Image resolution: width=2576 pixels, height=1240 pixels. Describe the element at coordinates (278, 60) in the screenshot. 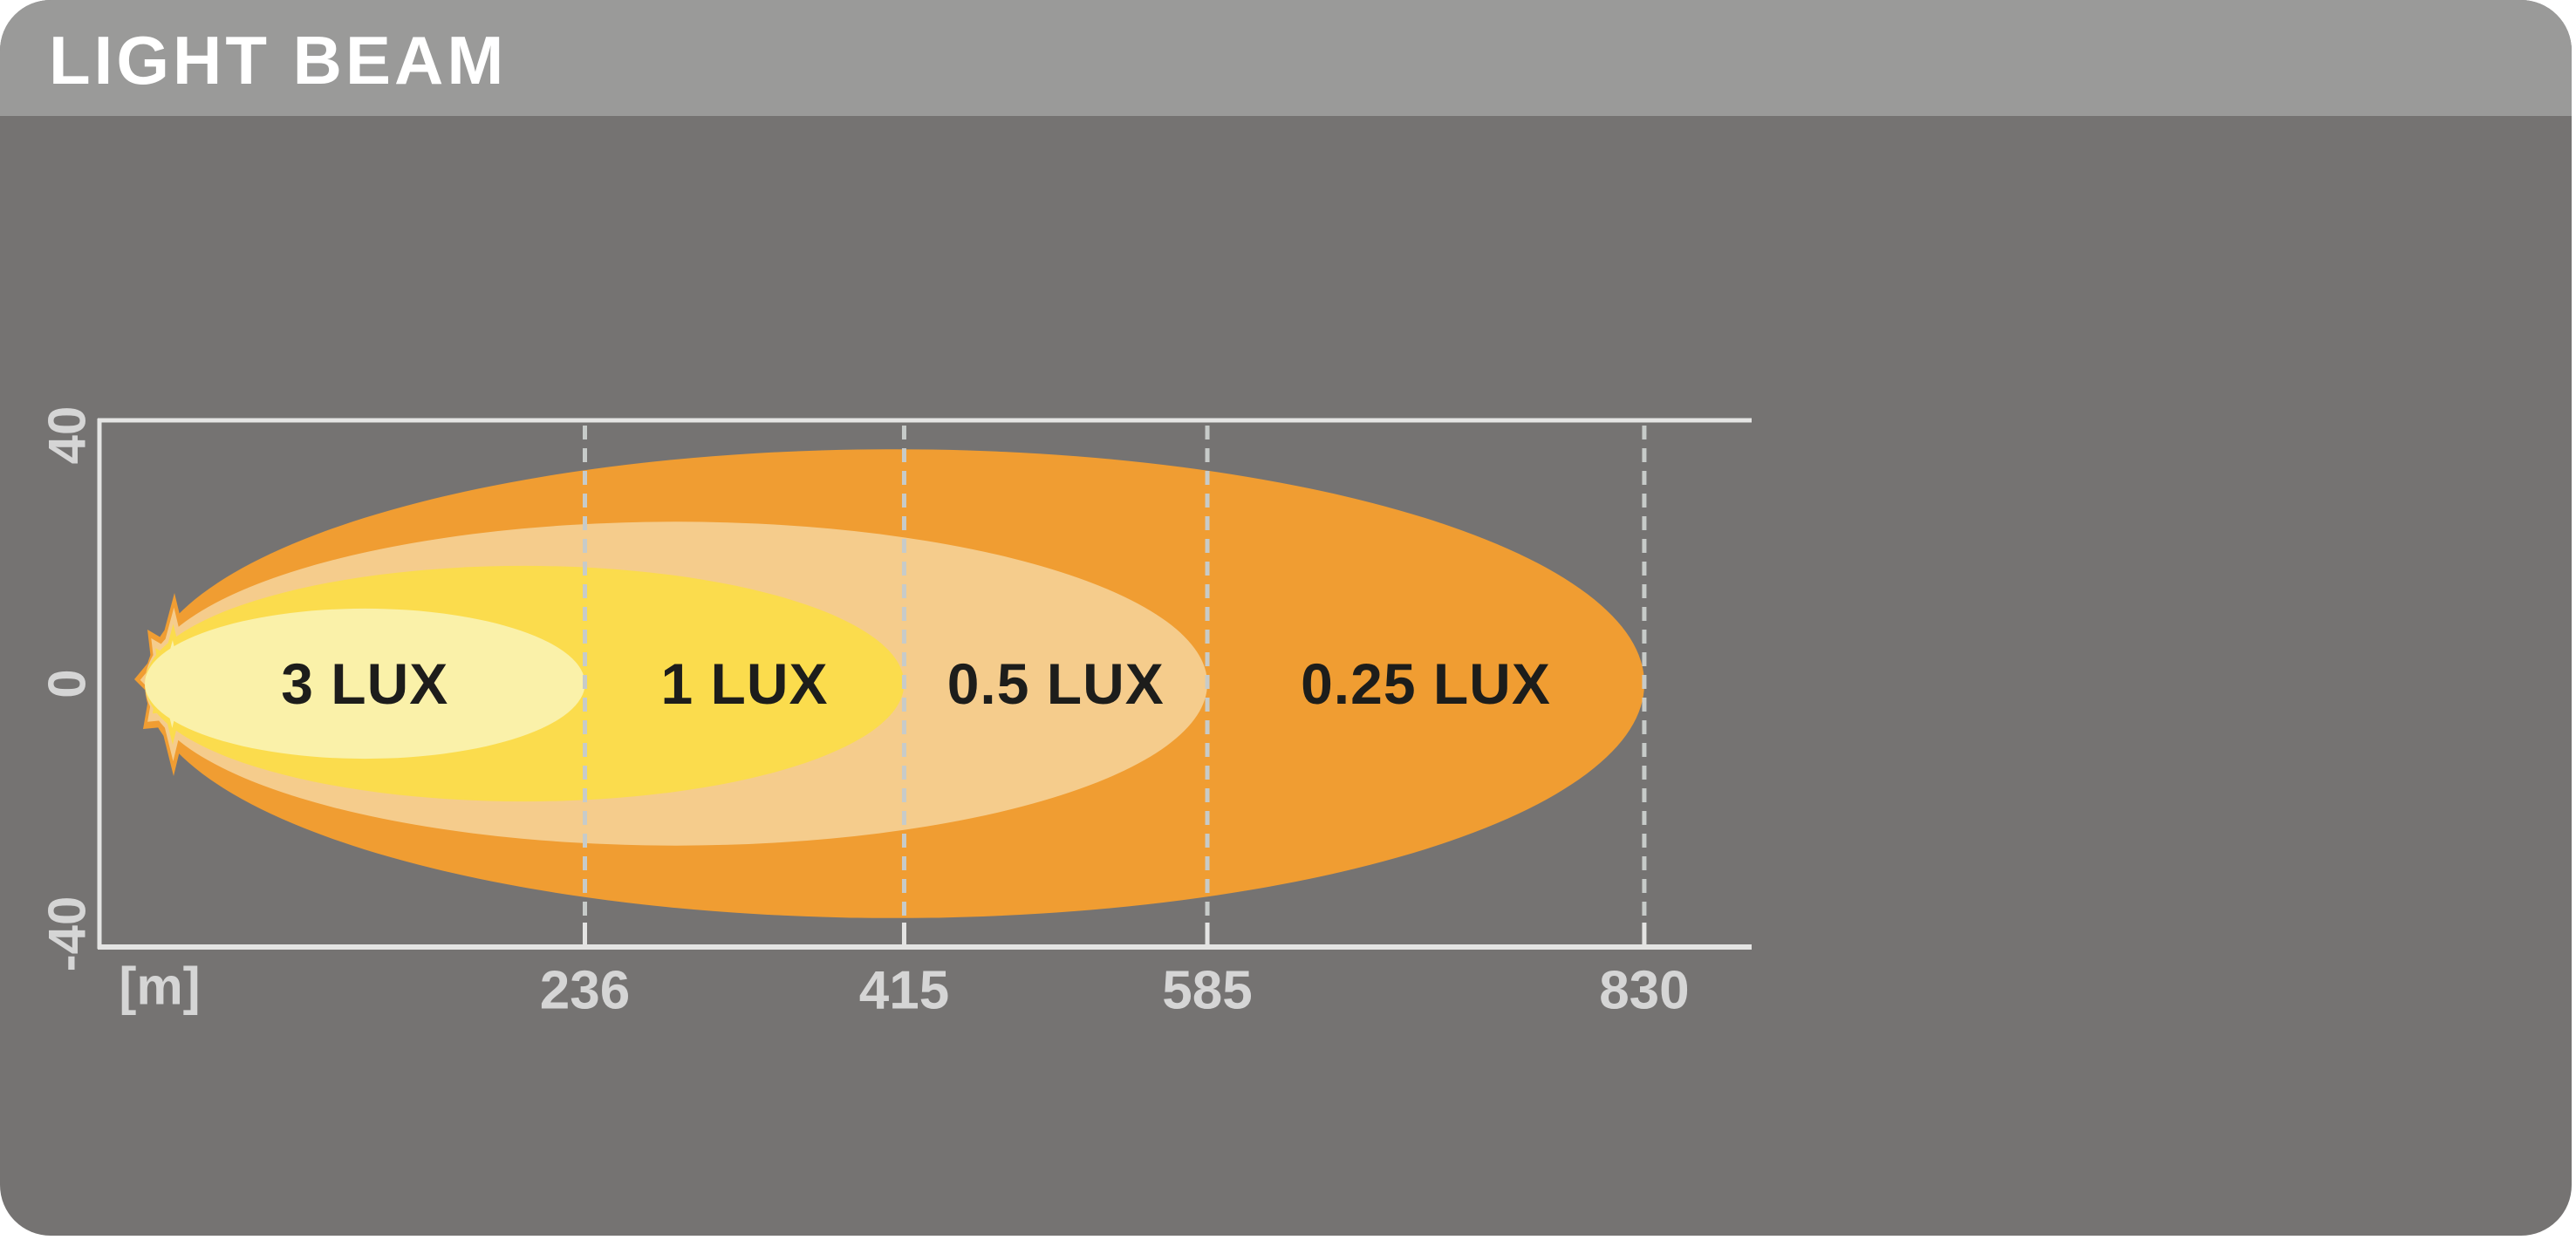

I see `panel-title: LIGHT BEAM` at that location.